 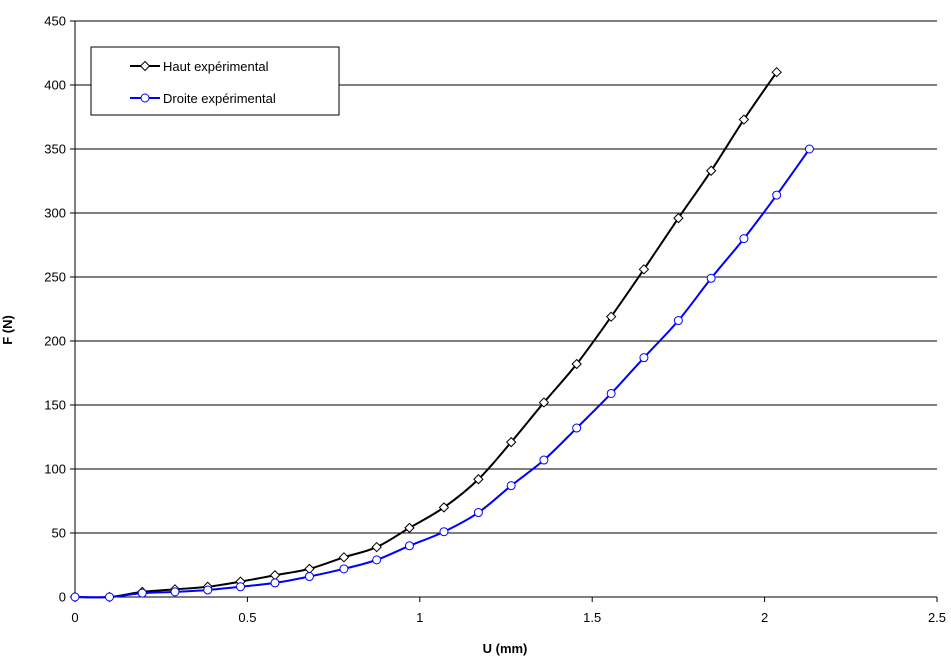 I want to click on x-tick-label: 0.5, so click(x=247, y=617).